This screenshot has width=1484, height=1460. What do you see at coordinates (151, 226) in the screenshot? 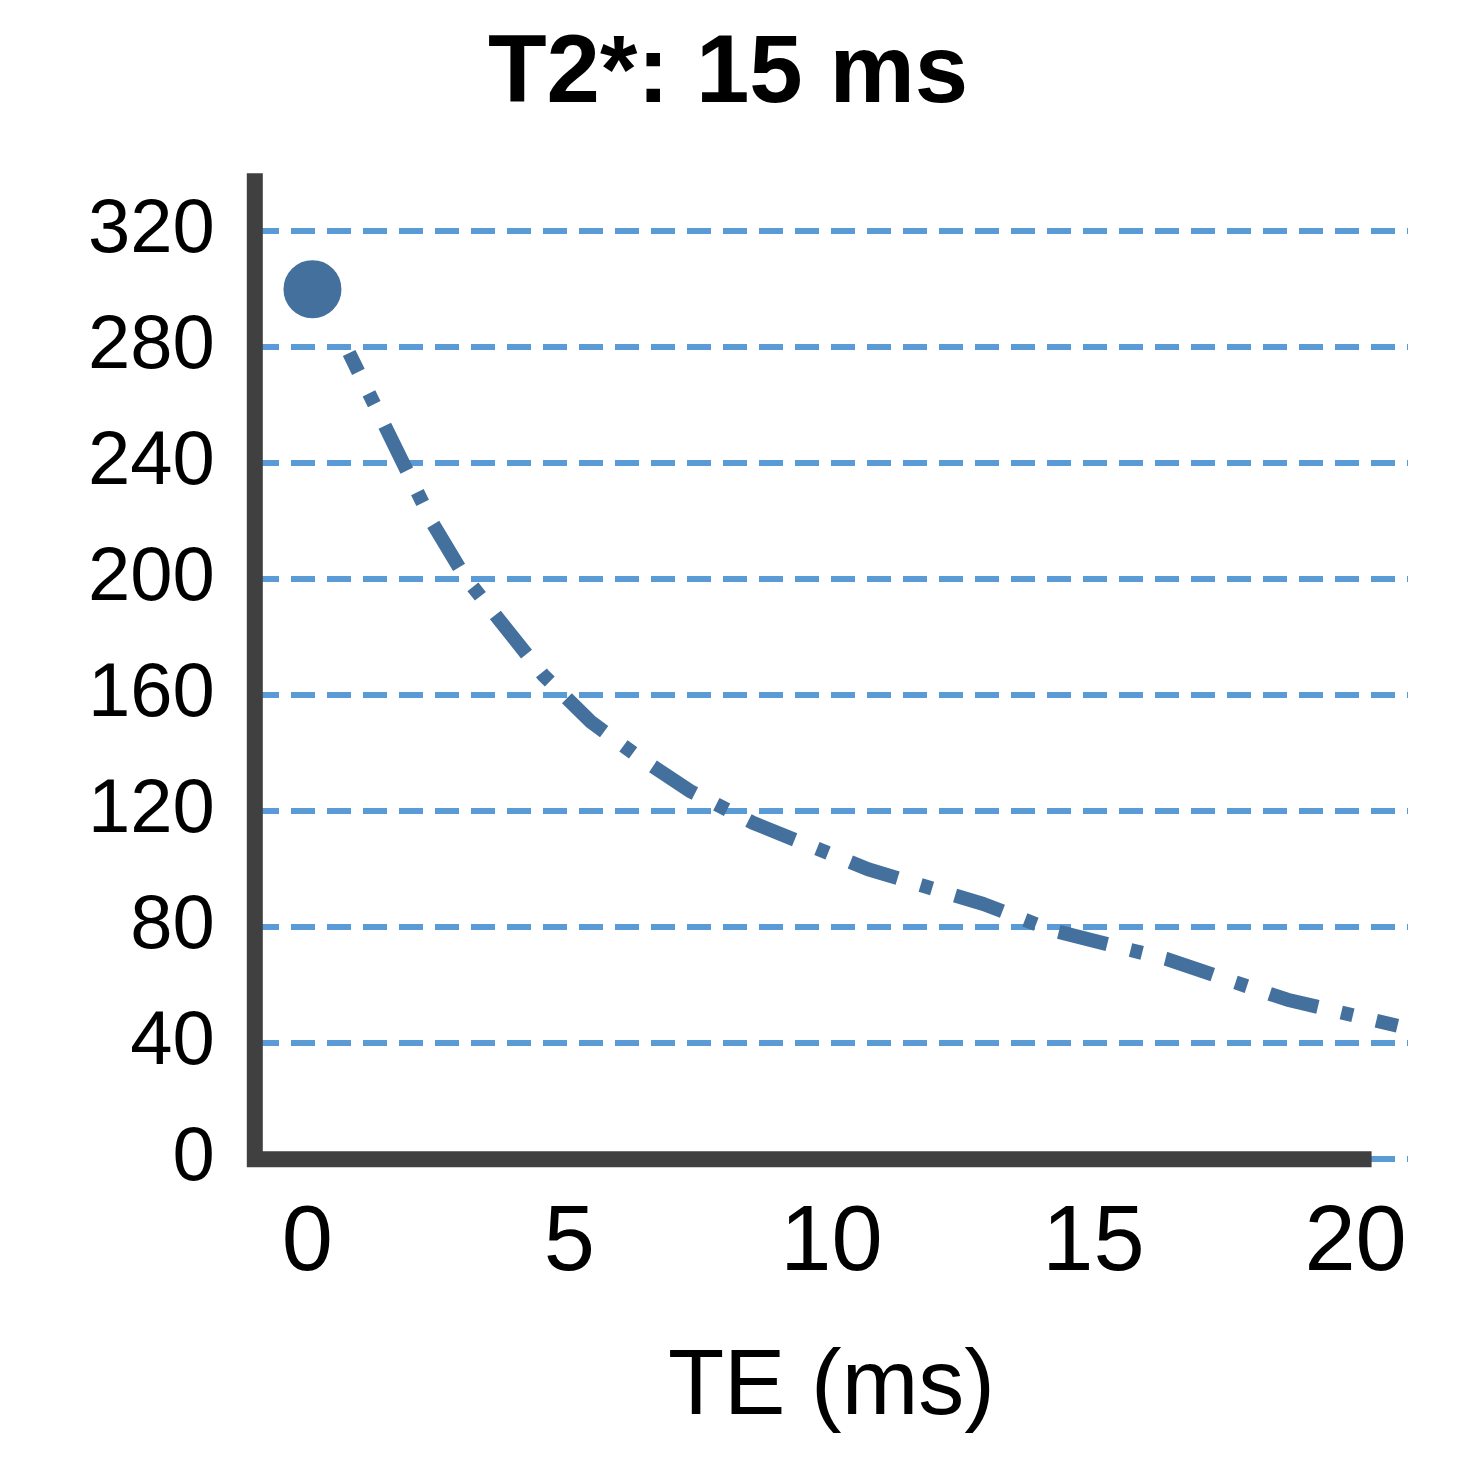
I see `y-tick-label: 320` at bounding box center [151, 226].